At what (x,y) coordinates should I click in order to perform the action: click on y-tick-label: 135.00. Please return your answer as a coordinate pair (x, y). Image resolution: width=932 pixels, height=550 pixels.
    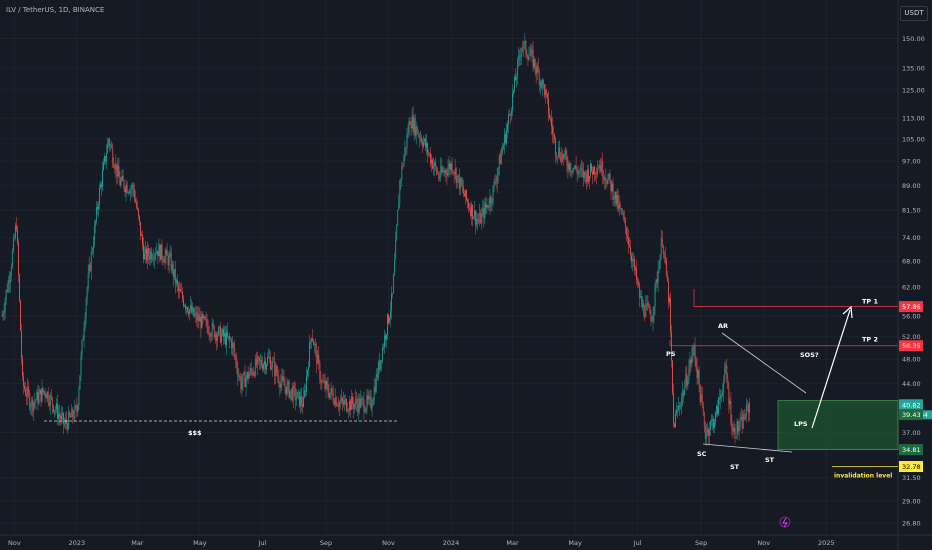
    Looking at the image, I should click on (913, 69).